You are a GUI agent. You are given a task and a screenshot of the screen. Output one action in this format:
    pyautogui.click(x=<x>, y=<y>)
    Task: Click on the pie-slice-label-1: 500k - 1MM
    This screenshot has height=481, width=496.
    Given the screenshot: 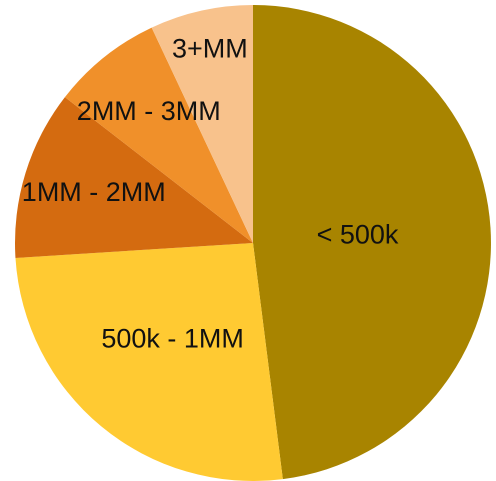 What is the action you would take?
    pyautogui.click(x=172, y=338)
    